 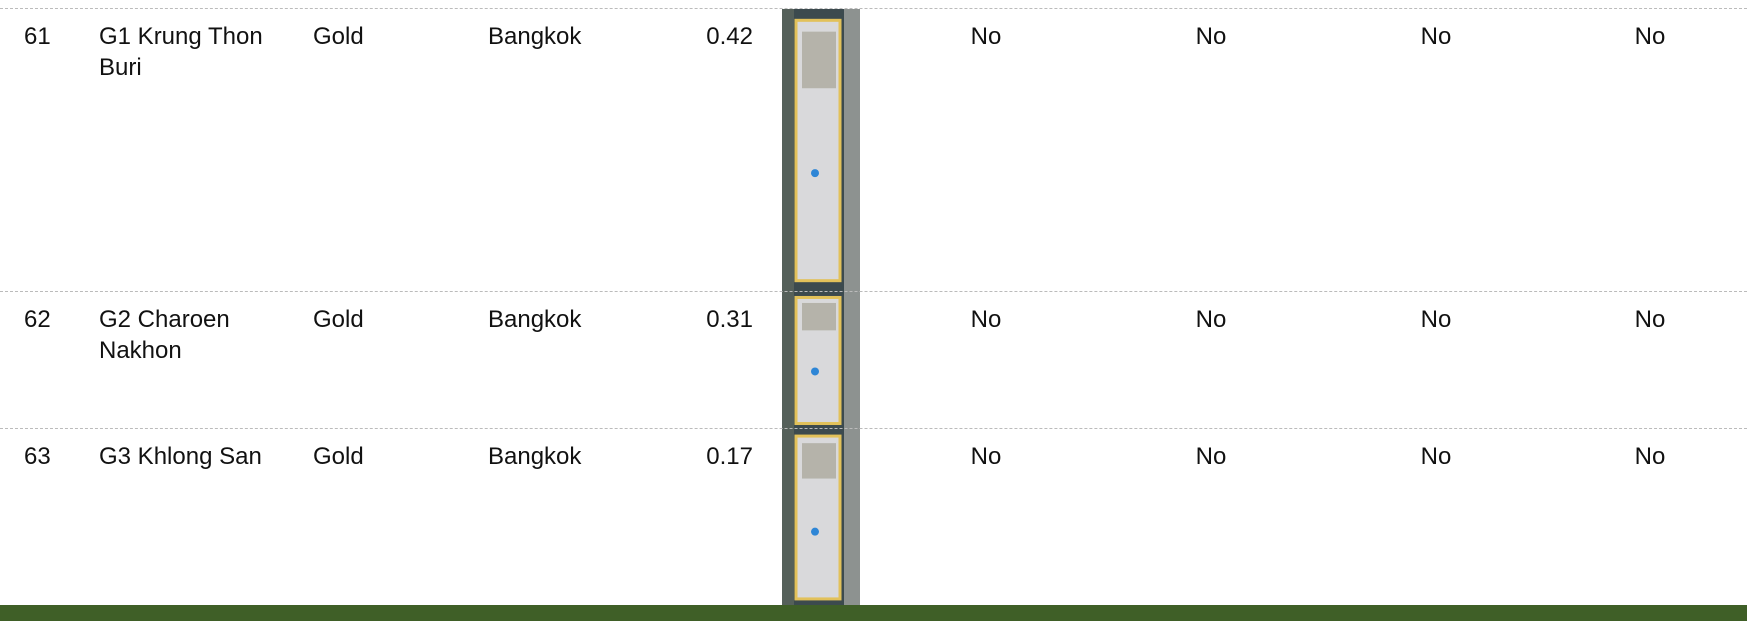 What do you see at coordinates (37, 319) in the screenshot?
I see `row-number: 62` at bounding box center [37, 319].